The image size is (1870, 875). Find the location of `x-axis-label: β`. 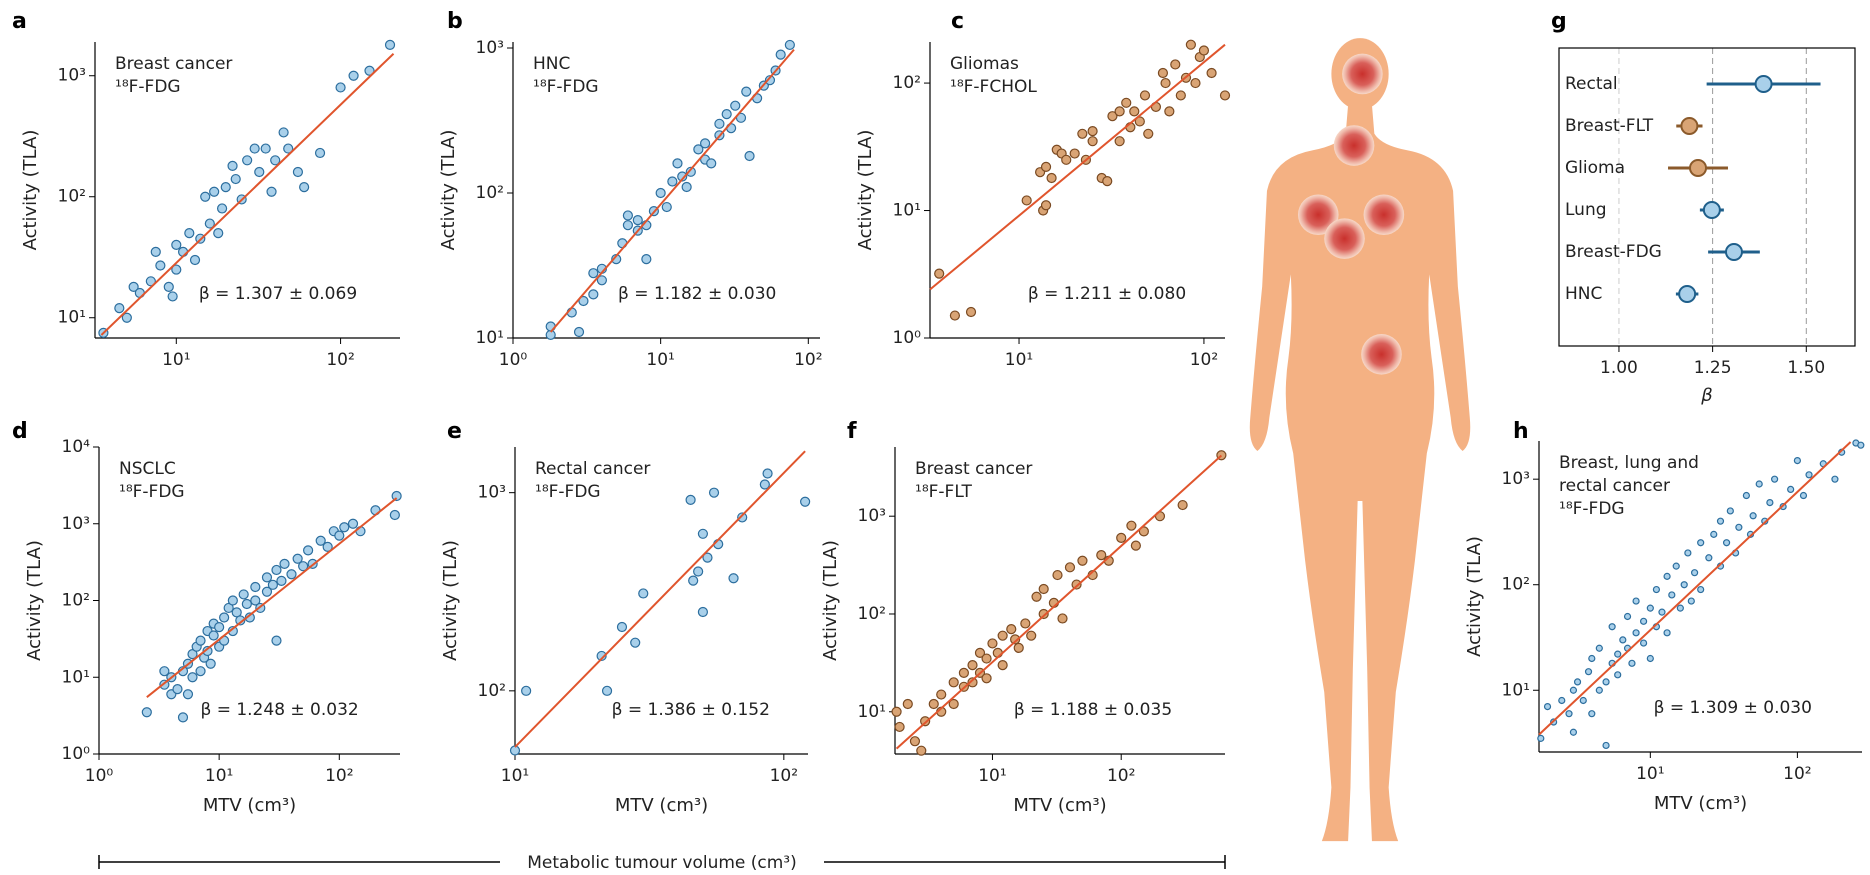

x-axis-label: β is located at coordinates (1706, 395).